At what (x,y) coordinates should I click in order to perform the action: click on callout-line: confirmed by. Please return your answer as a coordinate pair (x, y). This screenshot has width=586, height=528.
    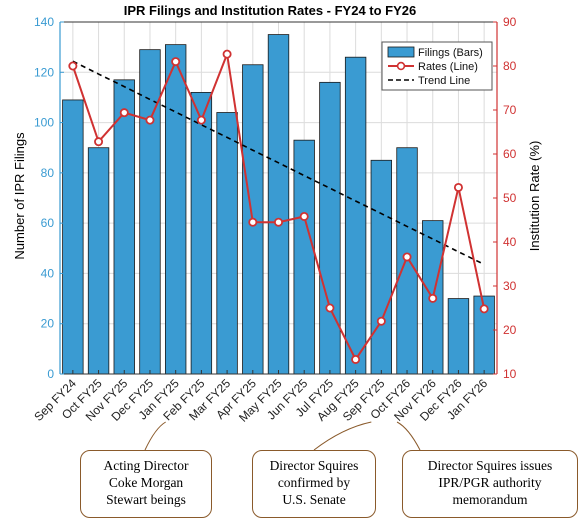
    Looking at the image, I should click on (314, 482).